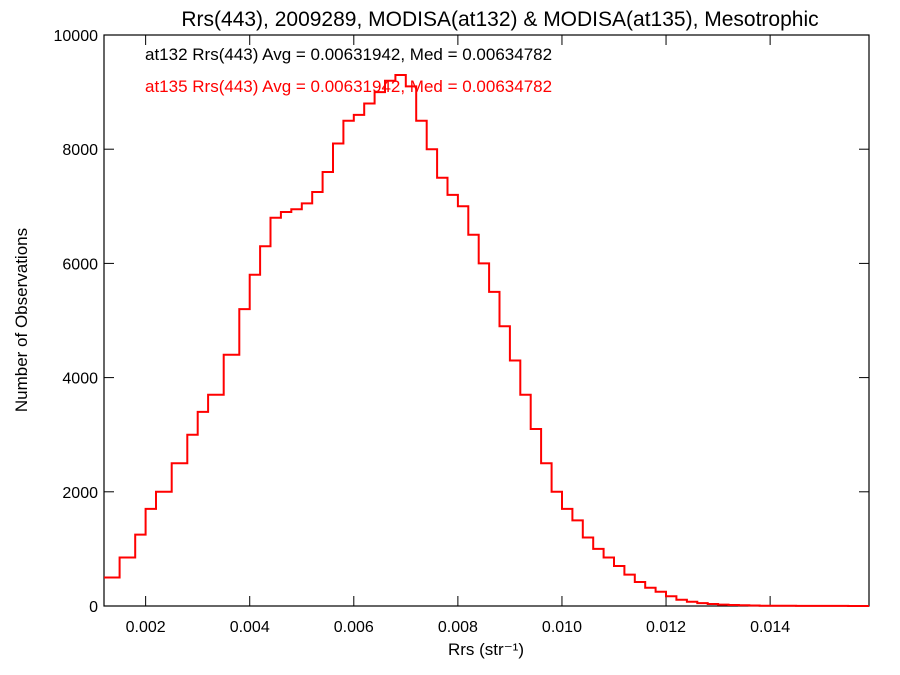 Image resolution: width=900 pixels, height=675 pixels. What do you see at coordinates (562, 627) in the screenshot?
I see `x-tick-label: 0.010` at bounding box center [562, 627].